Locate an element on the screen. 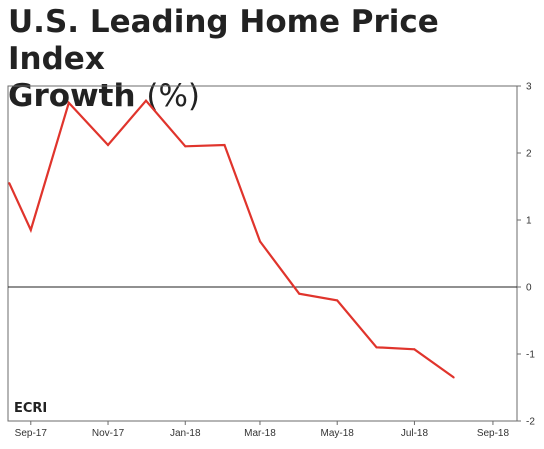 The image size is (544, 449). ecri-logo-text: ECRI is located at coordinates (30, 408).